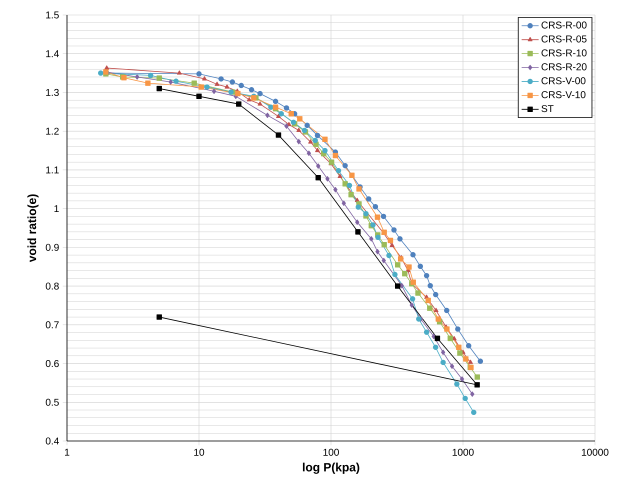 The height and width of the screenshot is (494, 622). I want to click on y-tick-label: 1.3, so click(52, 92).